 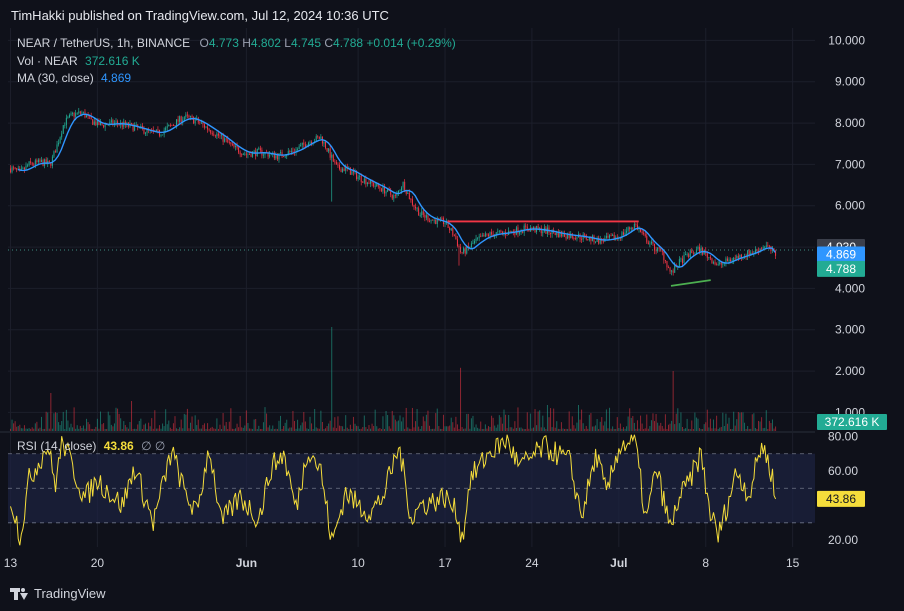 What do you see at coordinates (850, 164) in the screenshot?
I see `price-tick-label: 7.000` at bounding box center [850, 164].